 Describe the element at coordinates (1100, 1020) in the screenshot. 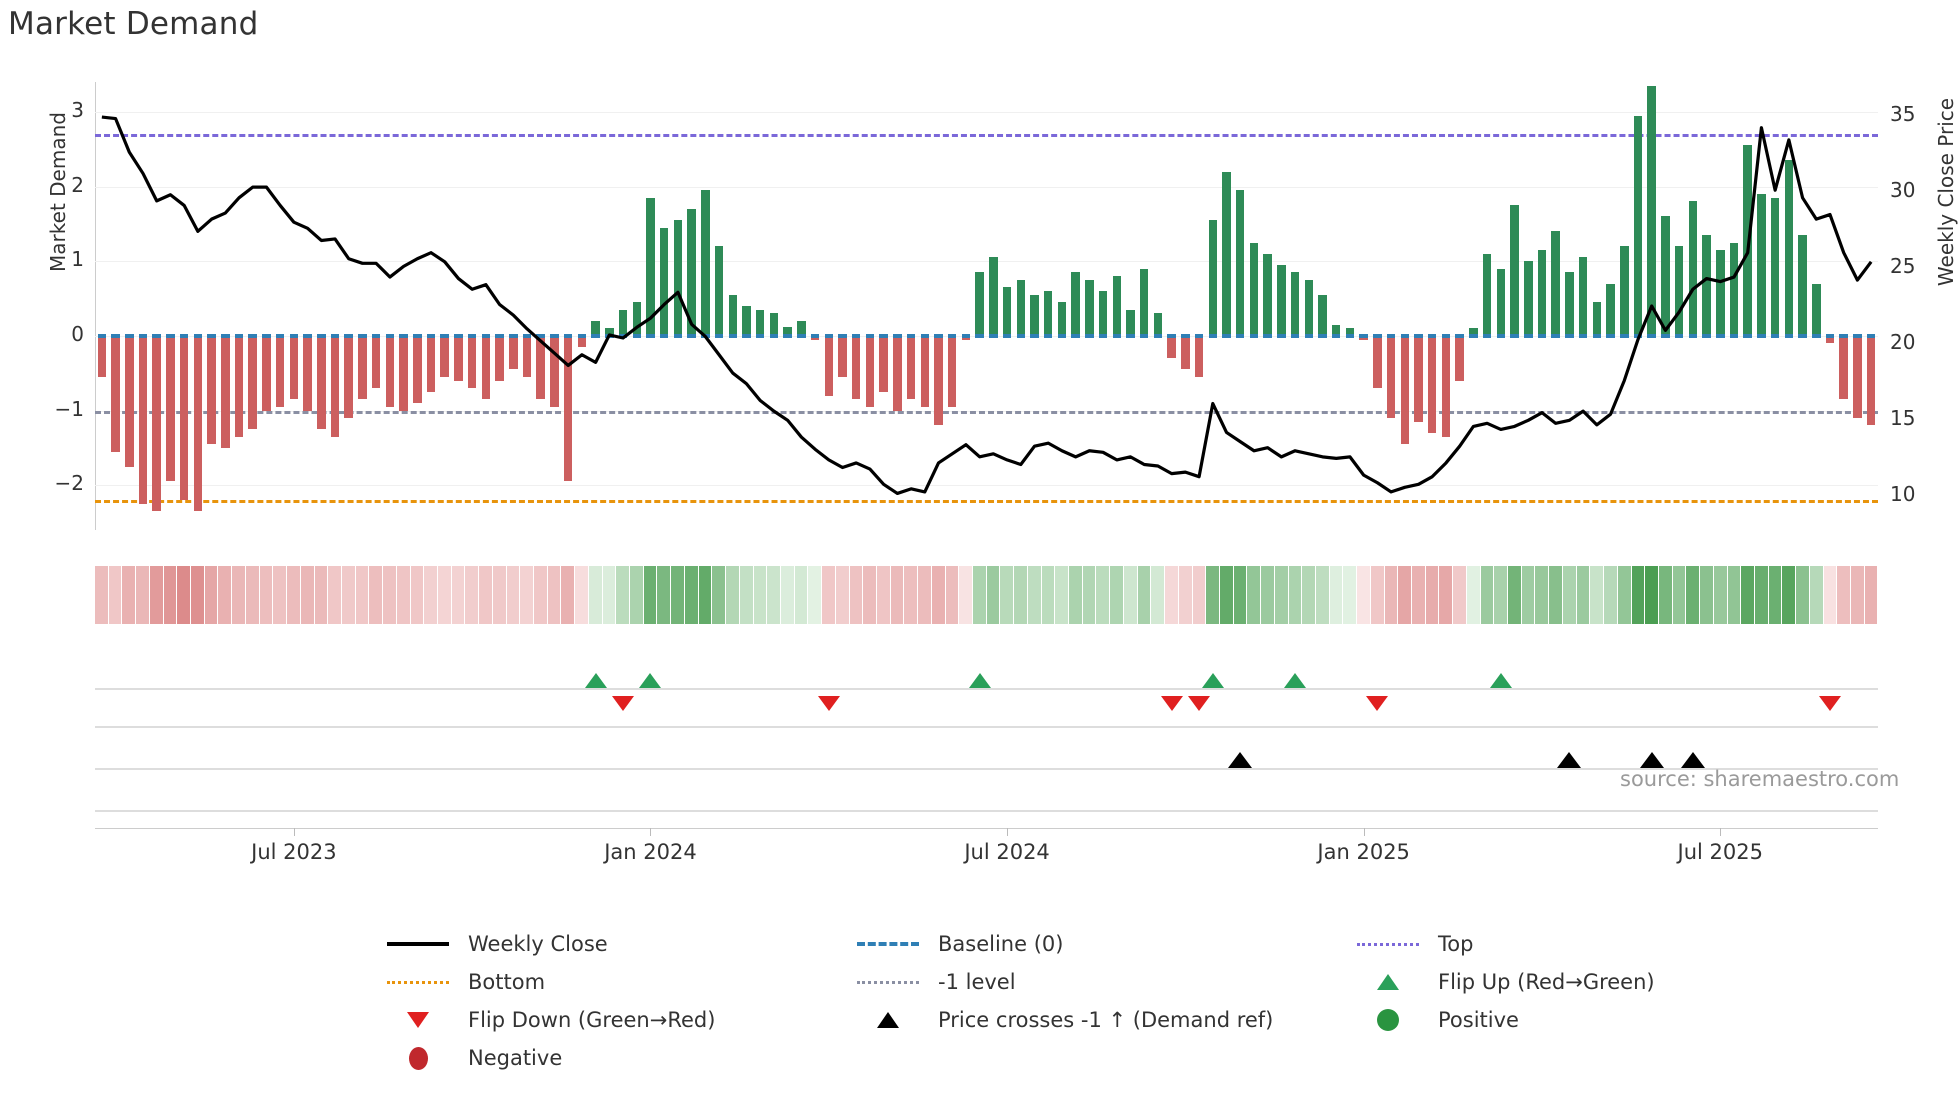

I see `legend-item: Price crosses -1 ↑ (Demand ref)` at that location.